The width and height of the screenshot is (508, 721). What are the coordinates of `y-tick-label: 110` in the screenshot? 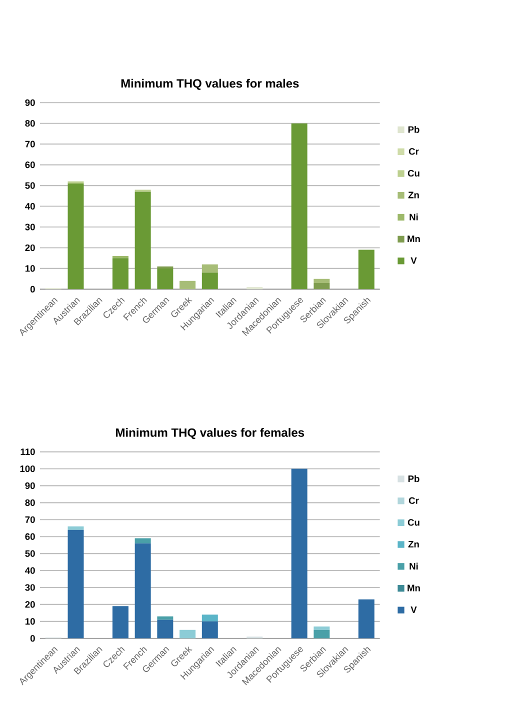 It's located at (27, 452).